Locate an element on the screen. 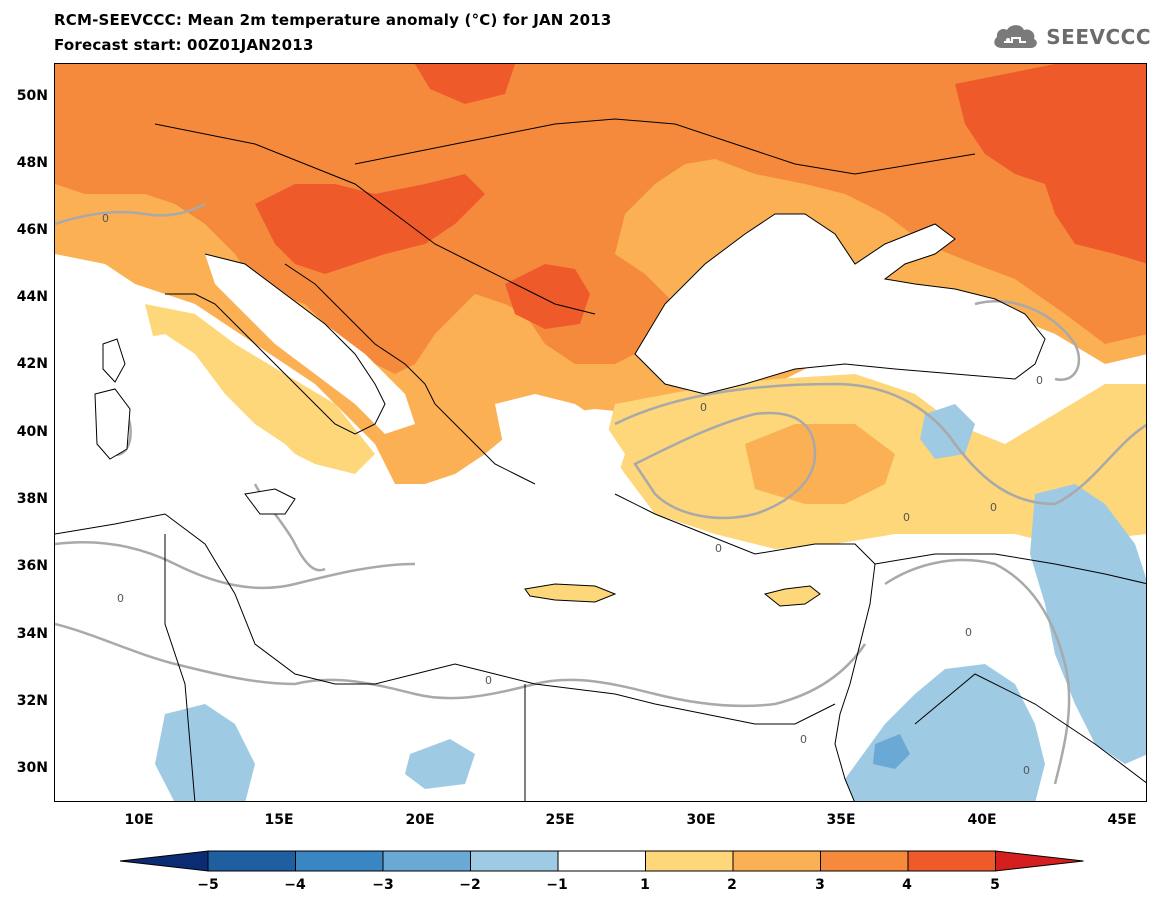  cyprus-island is located at coordinates (792, 596).